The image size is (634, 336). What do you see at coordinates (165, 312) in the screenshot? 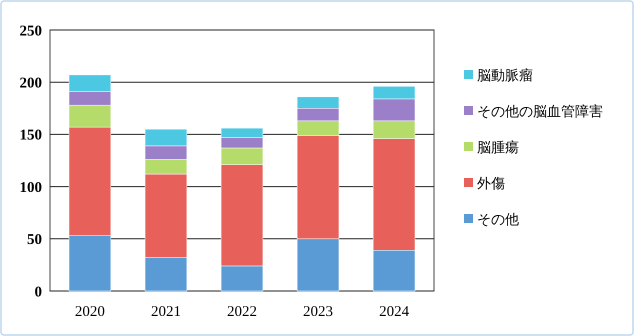
I see `x-tick-label: 2021` at bounding box center [165, 312].